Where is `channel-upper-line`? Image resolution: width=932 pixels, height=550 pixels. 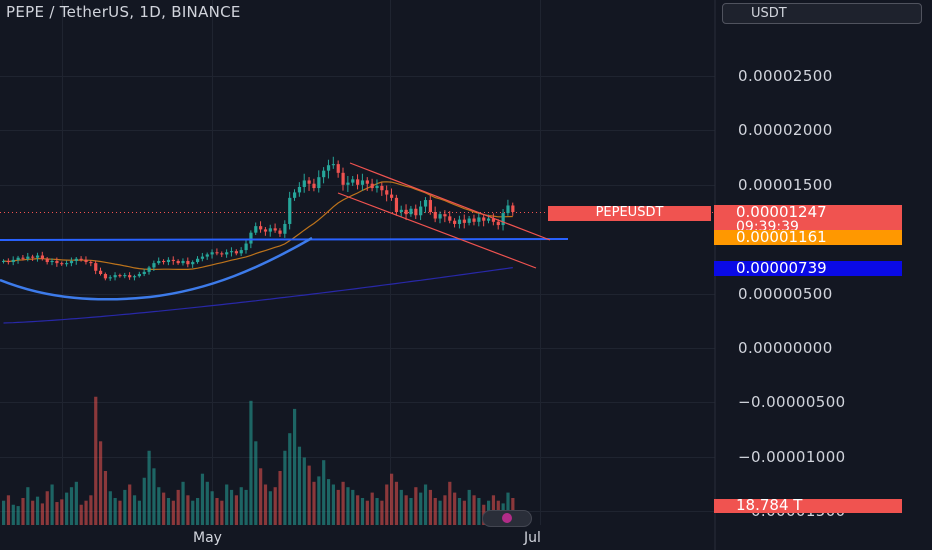 channel-upper-line is located at coordinates (450, 201).